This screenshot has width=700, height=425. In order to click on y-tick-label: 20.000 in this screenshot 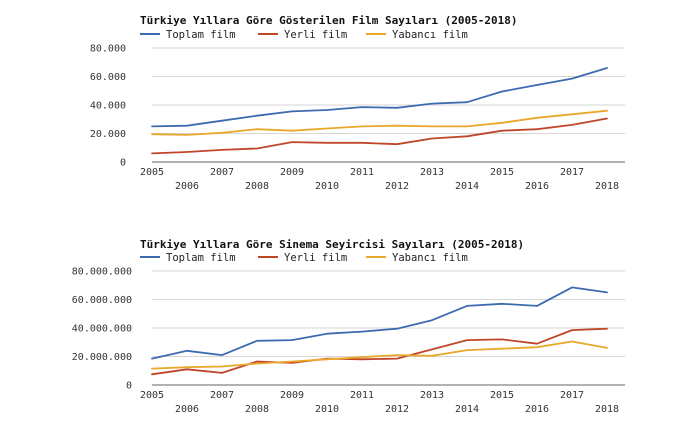, I will do `click(108, 134)`.